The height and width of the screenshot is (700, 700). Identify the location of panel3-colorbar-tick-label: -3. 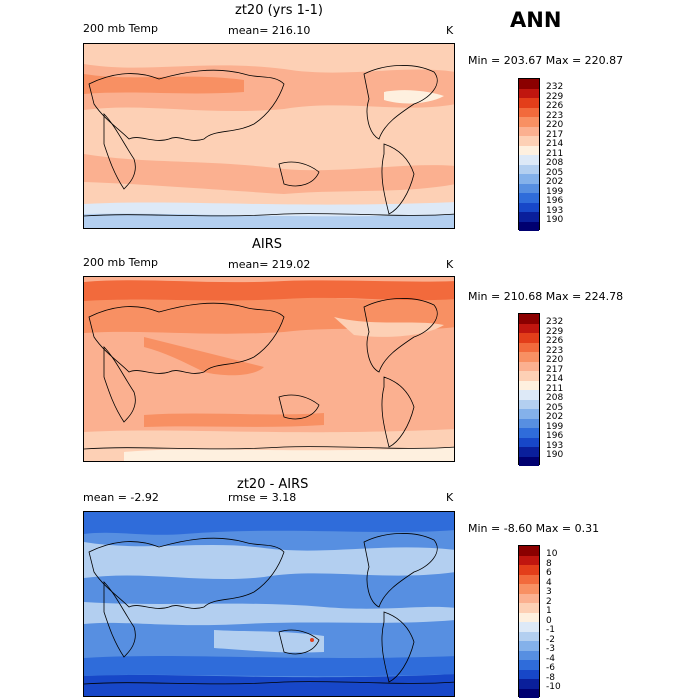
(550, 649).